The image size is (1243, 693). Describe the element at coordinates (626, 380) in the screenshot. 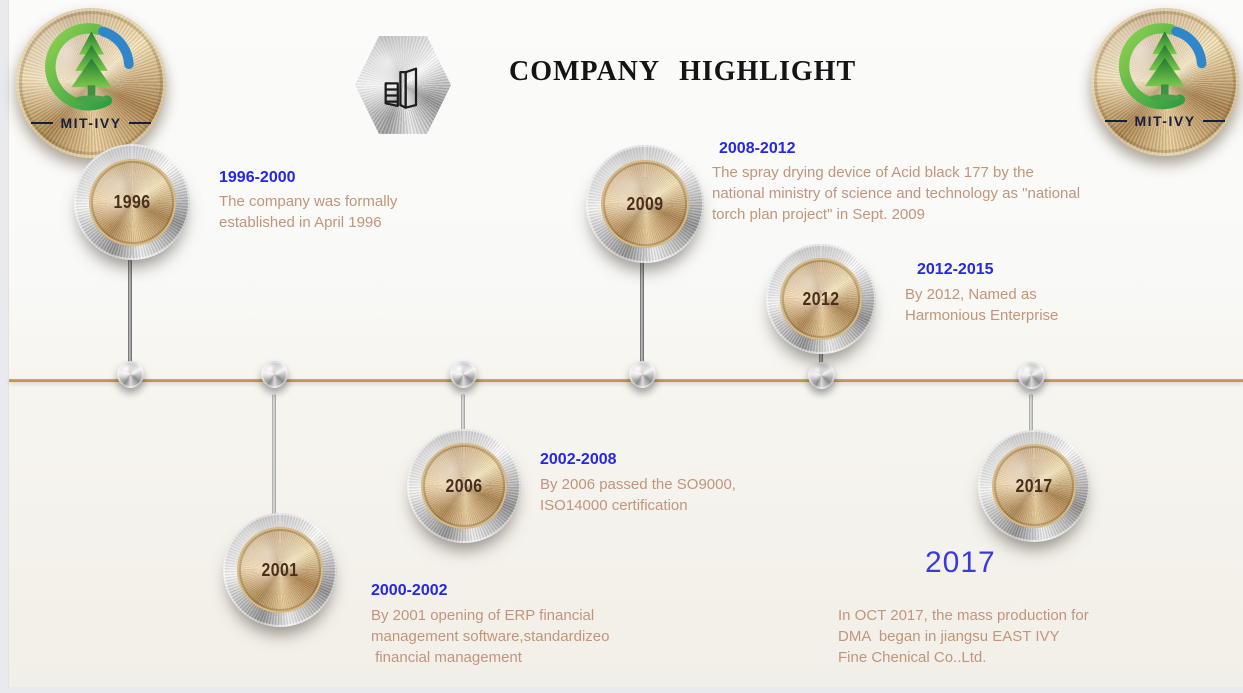

I see `timeline-axis` at that location.